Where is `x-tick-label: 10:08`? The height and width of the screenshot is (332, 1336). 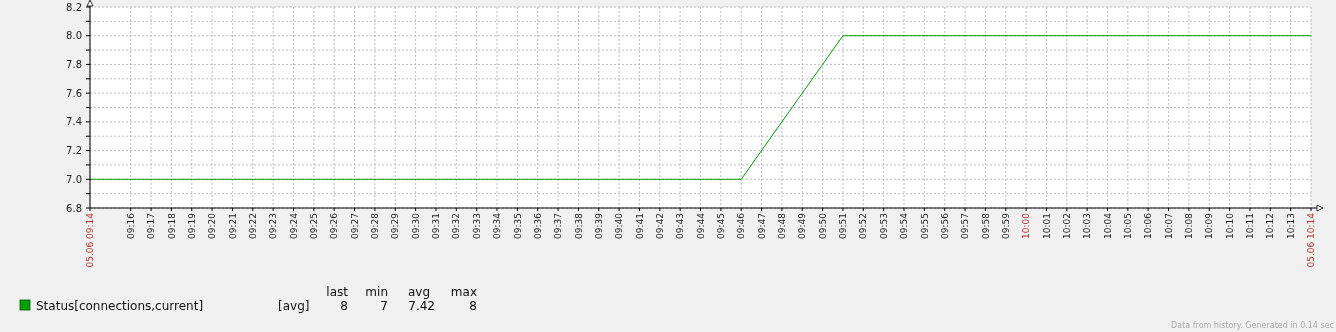 x-tick-label: 10:08 is located at coordinates (1189, 225).